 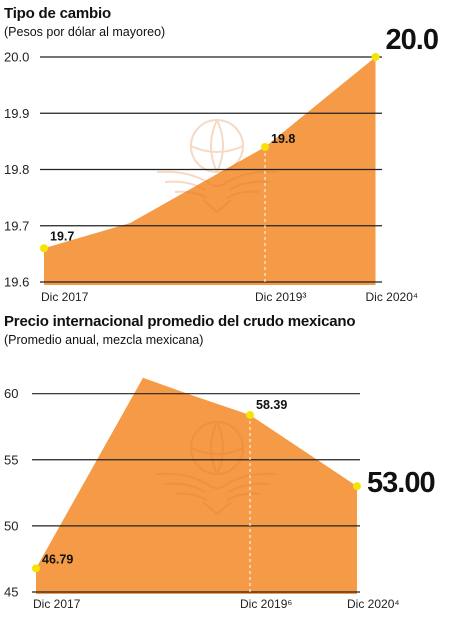 What do you see at coordinates (16, 169) in the screenshot?
I see `chart1-ytick: 19.8` at bounding box center [16, 169].